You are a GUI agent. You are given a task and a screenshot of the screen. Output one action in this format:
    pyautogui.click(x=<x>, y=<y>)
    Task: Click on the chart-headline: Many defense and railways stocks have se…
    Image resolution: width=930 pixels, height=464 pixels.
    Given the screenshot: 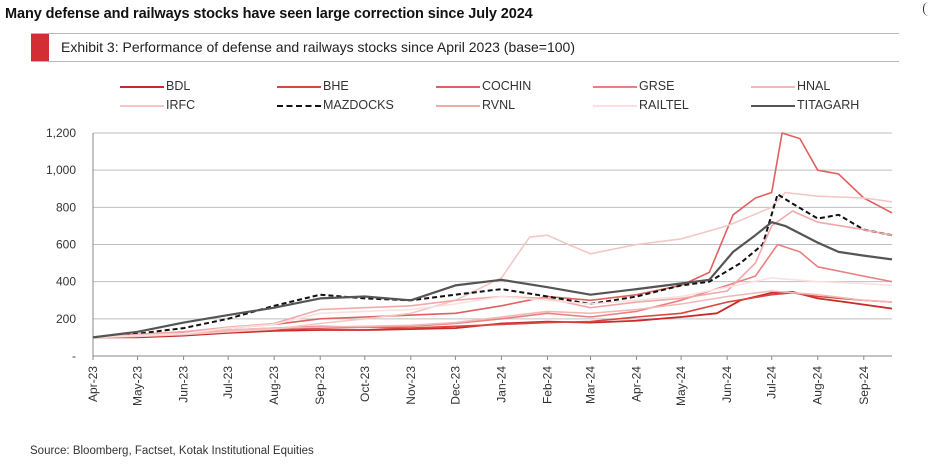 What is the action you would take?
    pyautogui.click(x=269, y=14)
    